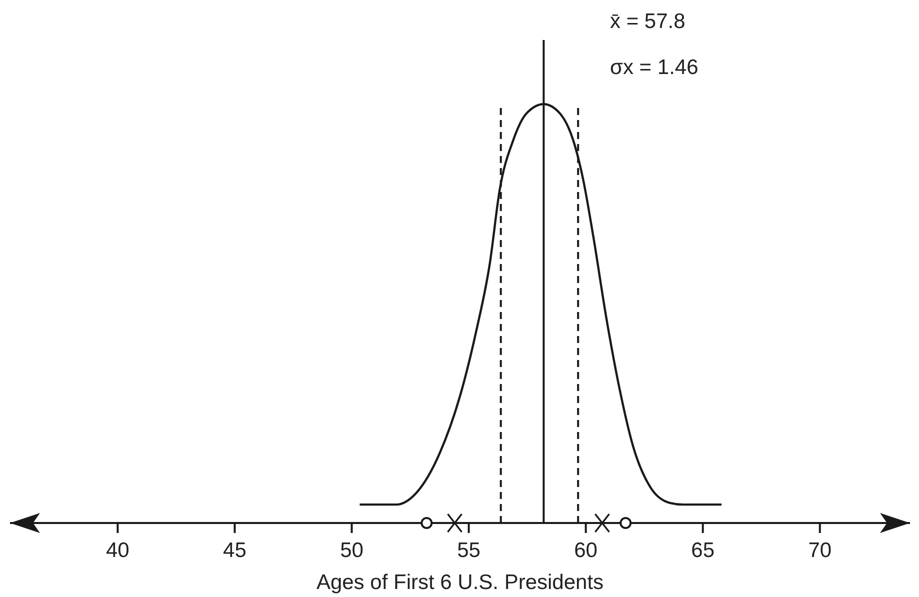  Describe the element at coordinates (352, 550) in the screenshot. I see `x-tick-label: 50` at that location.